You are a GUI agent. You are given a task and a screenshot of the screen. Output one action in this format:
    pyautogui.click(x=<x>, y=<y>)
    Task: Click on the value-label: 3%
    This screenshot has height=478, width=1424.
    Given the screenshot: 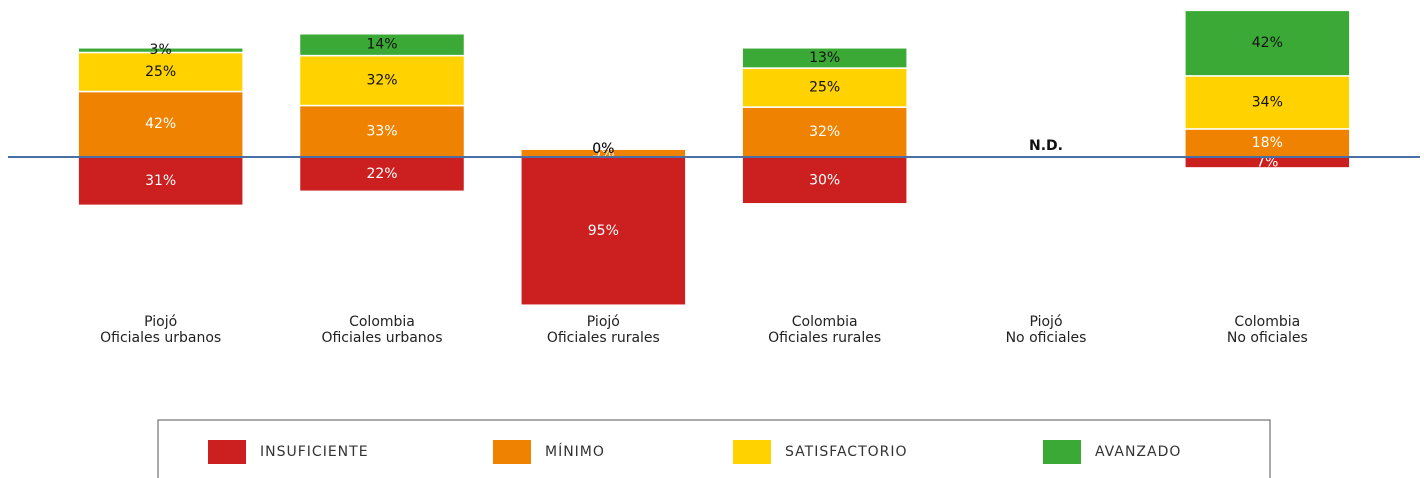 What is the action you would take?
    pyautogui.click(x=161, y=50)
    